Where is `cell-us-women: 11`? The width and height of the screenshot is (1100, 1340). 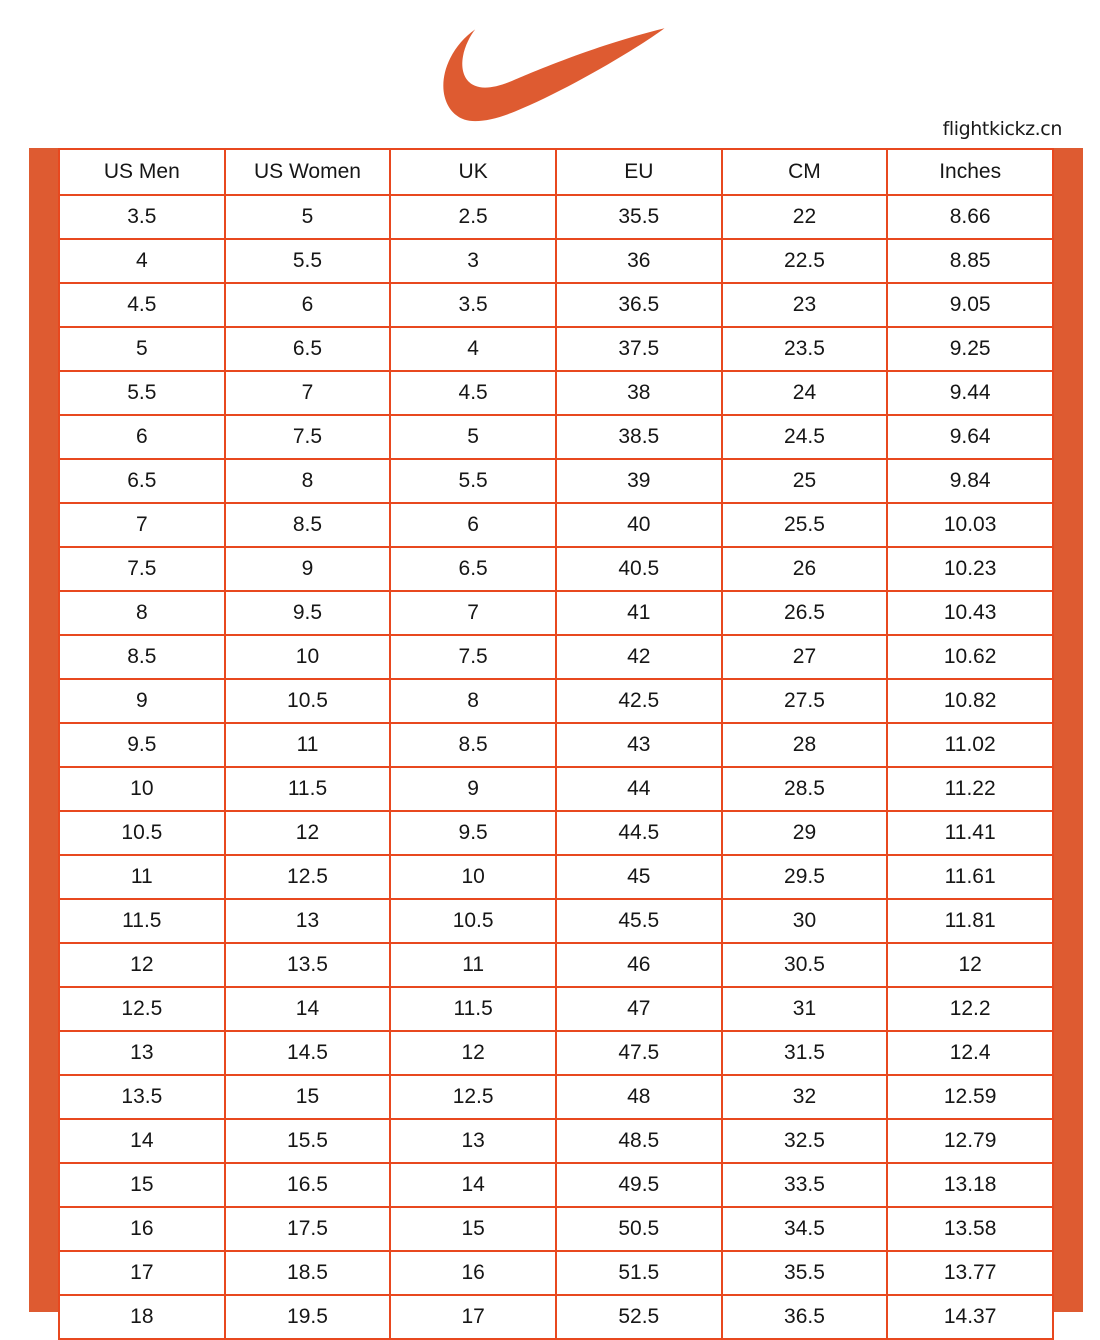 cell-us-women: 11 is located at coordinates (307, 745).